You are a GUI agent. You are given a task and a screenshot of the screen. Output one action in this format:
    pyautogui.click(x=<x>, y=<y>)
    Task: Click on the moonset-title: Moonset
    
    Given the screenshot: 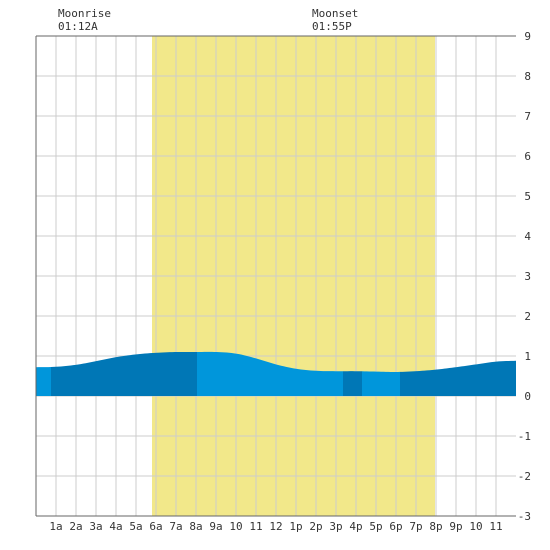 What is the action you would take?
    pyautogui.click(x=335, y=13)
    